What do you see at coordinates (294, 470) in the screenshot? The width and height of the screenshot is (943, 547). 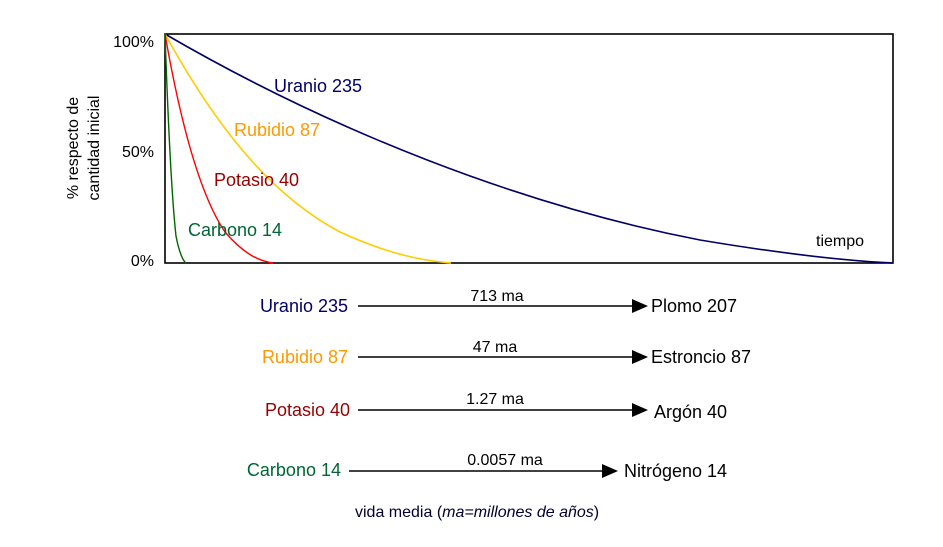 I see `parent-label: Carbono 14` at bounding box center [294, 470].